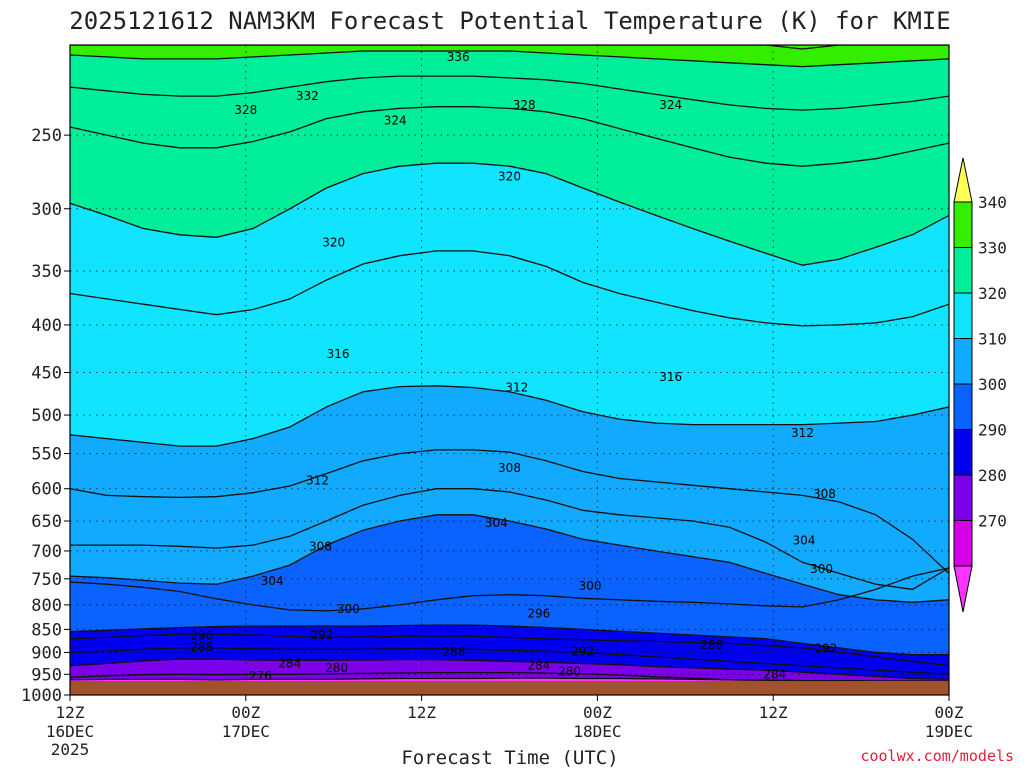  What do you see at coordinates (333, 242) in the screenshot?
I see `contour-label-7: 320` at bounding box center [333, 242].